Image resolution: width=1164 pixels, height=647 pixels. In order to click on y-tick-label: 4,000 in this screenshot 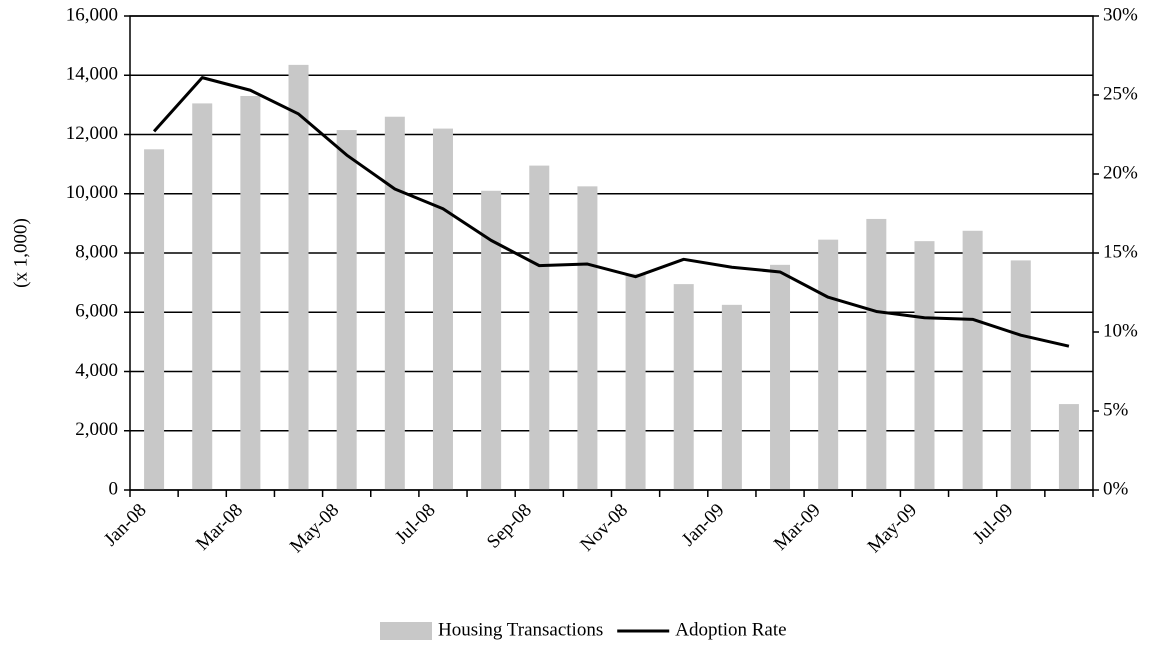, I will do `click(96, 370)`.